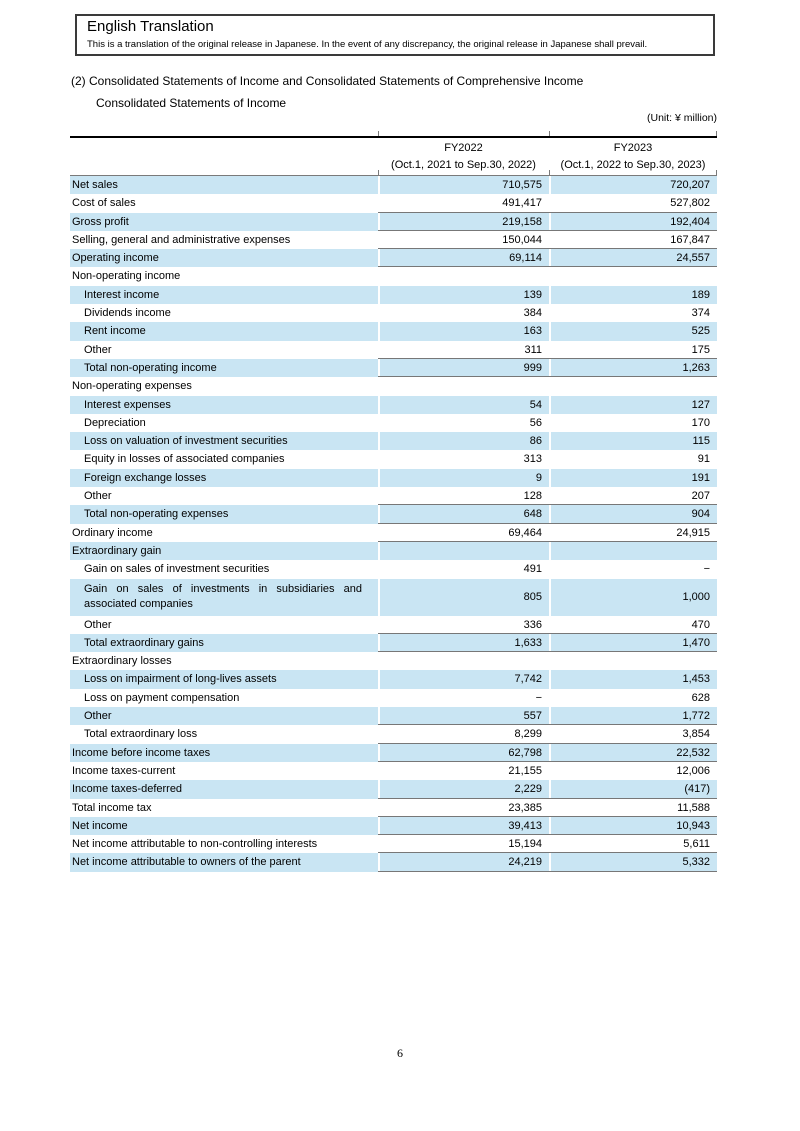  Describe the element at coordinates (115, 422) in the screenshot. I see `row-label: Depreciation` at that location.